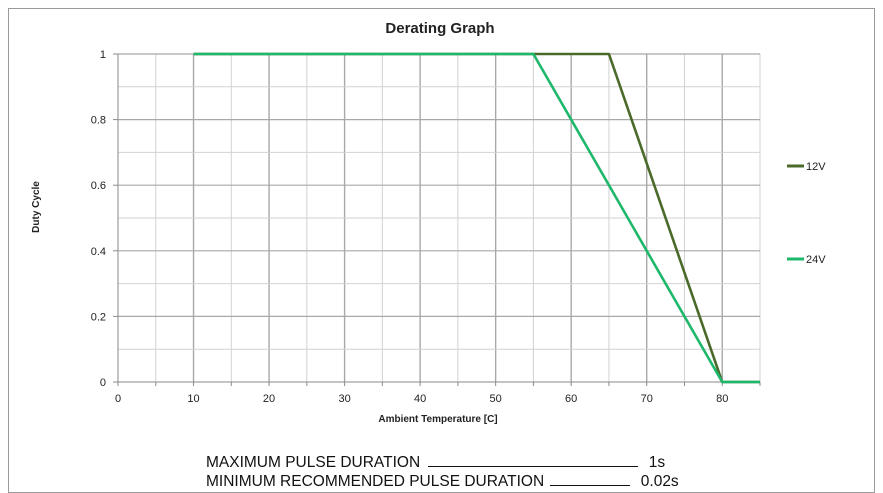 This screenshot has width=883, height=493. What do you see at coordinates (36, 207) in the screenshot?
I see `y-axis-label: Duty Cycle` at bounding box center [36, 207].